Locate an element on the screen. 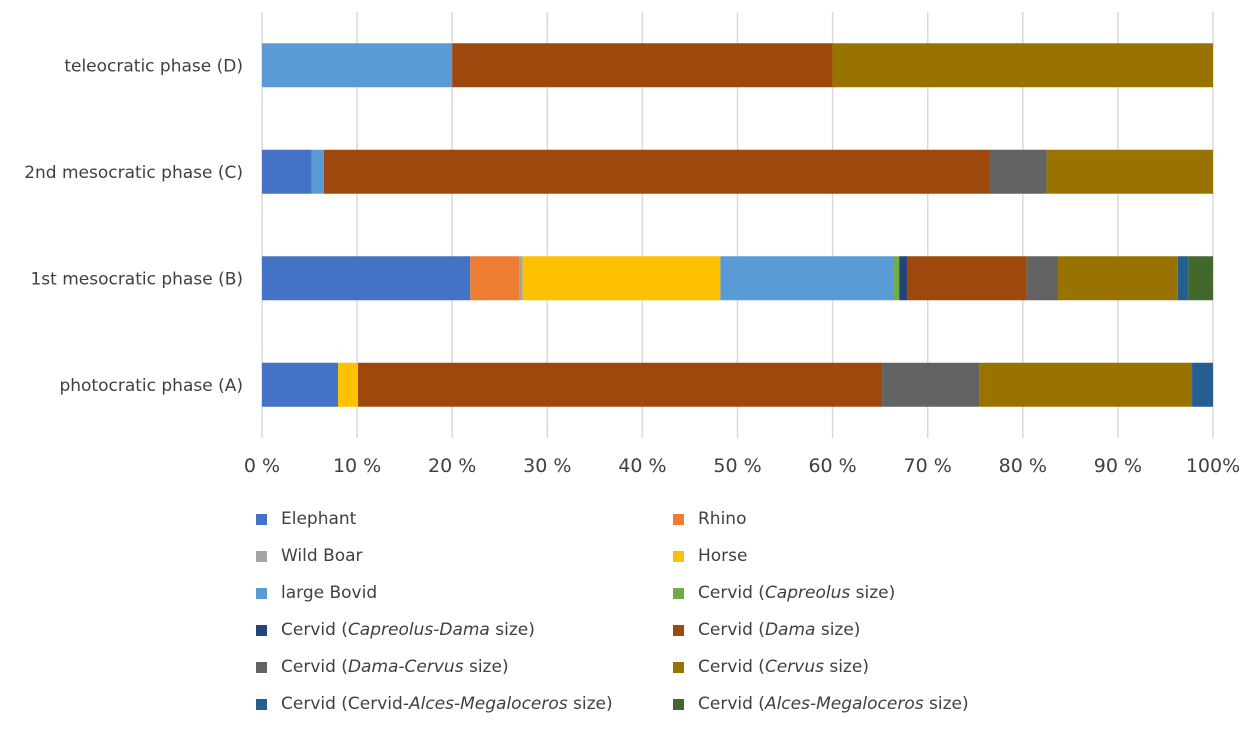 The width and height of the screenshot is (1254, 753). legend-item: Elephant is located at coordinates (306, 519).